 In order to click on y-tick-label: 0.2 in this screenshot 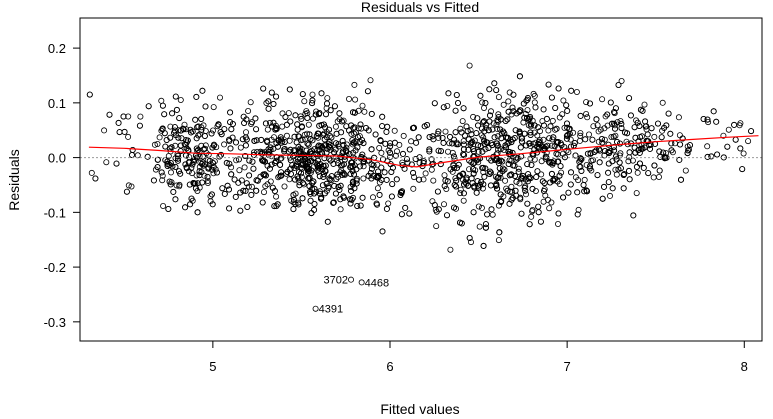, I will do `click(57, 48)`.